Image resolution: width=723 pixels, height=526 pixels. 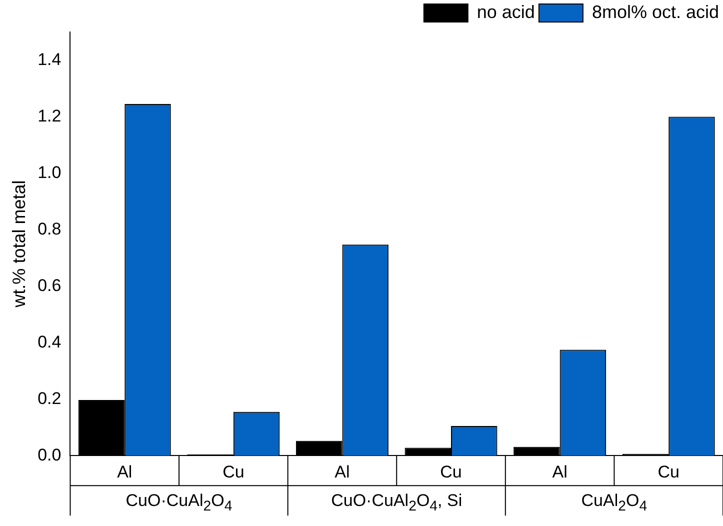 What do you see at coordinates (179, 502) in the screenshot?
I see `text: CuO·CuAl$_{2}$O$_{4}$` at bounding box center [179, 502].